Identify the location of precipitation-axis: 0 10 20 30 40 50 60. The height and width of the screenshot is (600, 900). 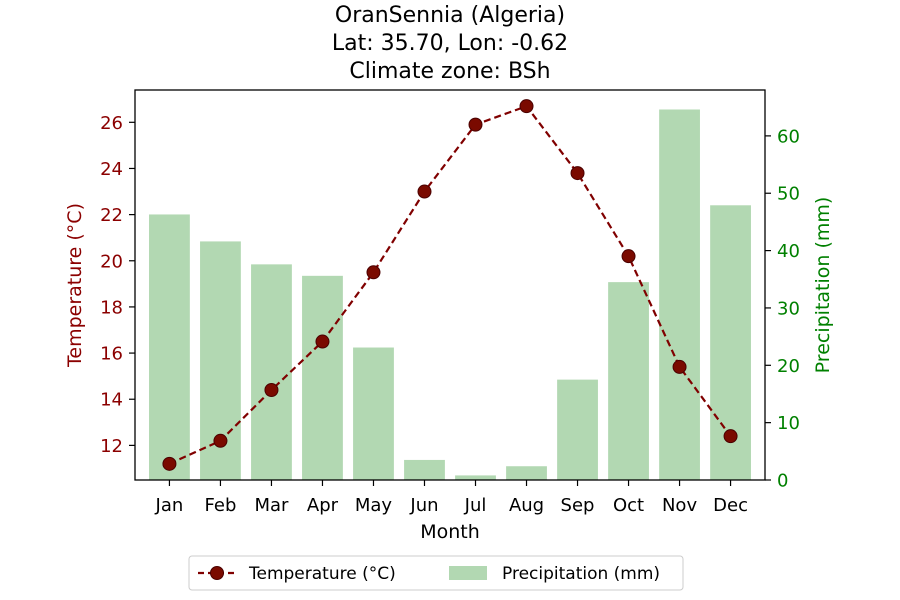
(782, 309).